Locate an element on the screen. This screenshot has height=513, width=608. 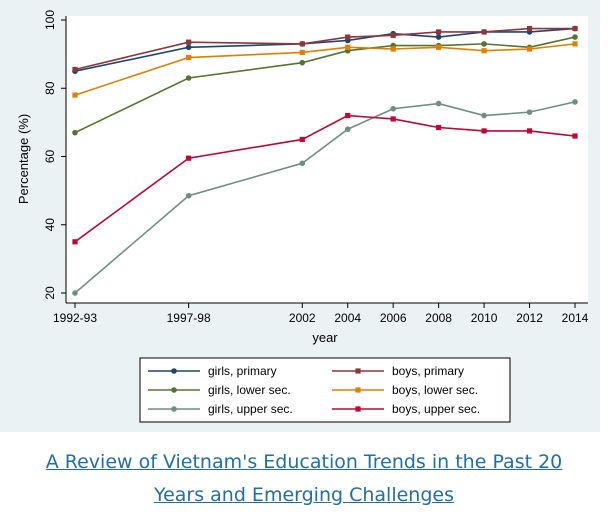
x-tick-label: 2008 is located at coordinates (438, 318).